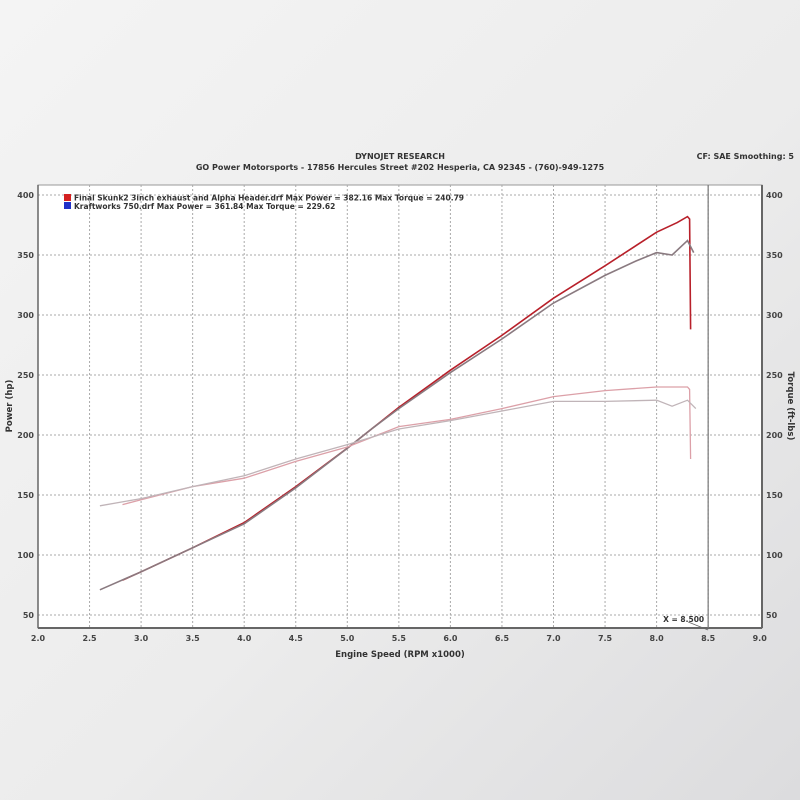 Image resolution: width=800 pixels, height=800 pixels. I want to click on y-tick-label-left: 200, so click(25, 435).